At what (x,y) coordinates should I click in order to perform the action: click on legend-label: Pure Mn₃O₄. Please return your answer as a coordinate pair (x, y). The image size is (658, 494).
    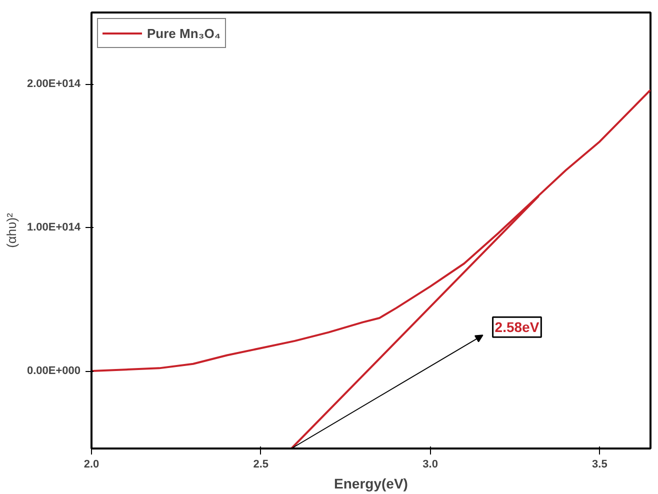
    Looking at the image, I should click on (184, 33).